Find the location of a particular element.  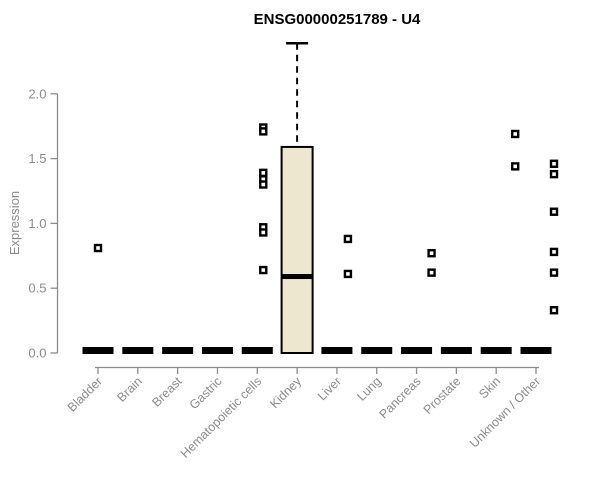

x-tick-label: Prostate is located at coordinates (442, 395).